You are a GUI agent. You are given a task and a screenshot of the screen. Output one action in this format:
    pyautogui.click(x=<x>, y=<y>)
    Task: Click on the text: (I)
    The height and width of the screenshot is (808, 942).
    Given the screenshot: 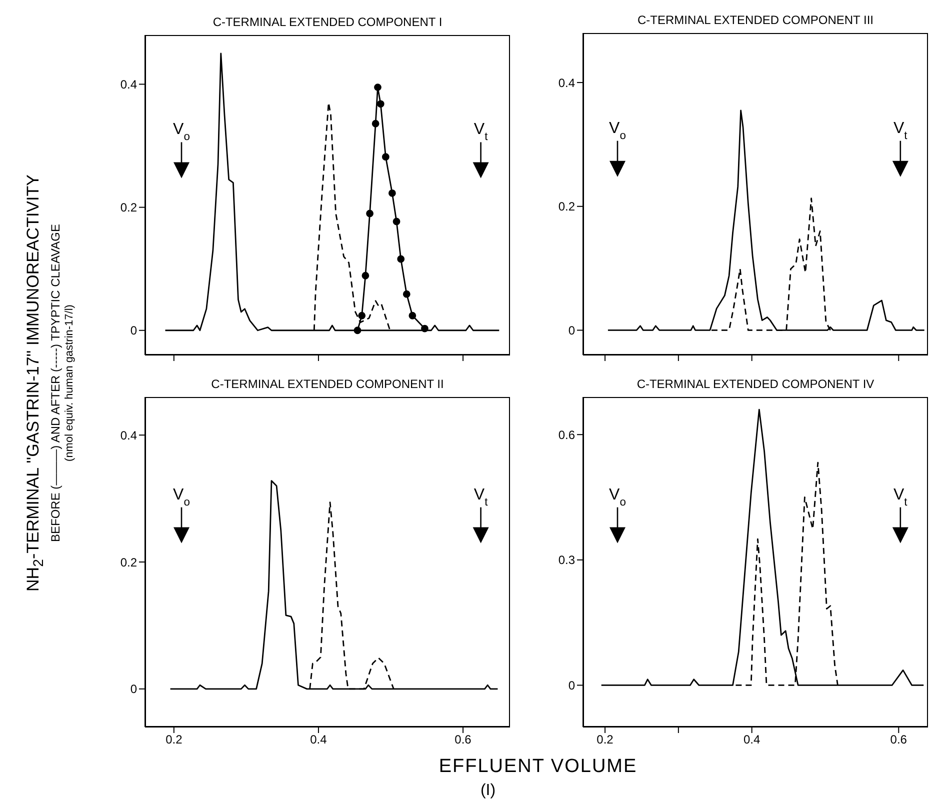 What is the action you would take?
    pyautogui.click(x=488, y=791)
    